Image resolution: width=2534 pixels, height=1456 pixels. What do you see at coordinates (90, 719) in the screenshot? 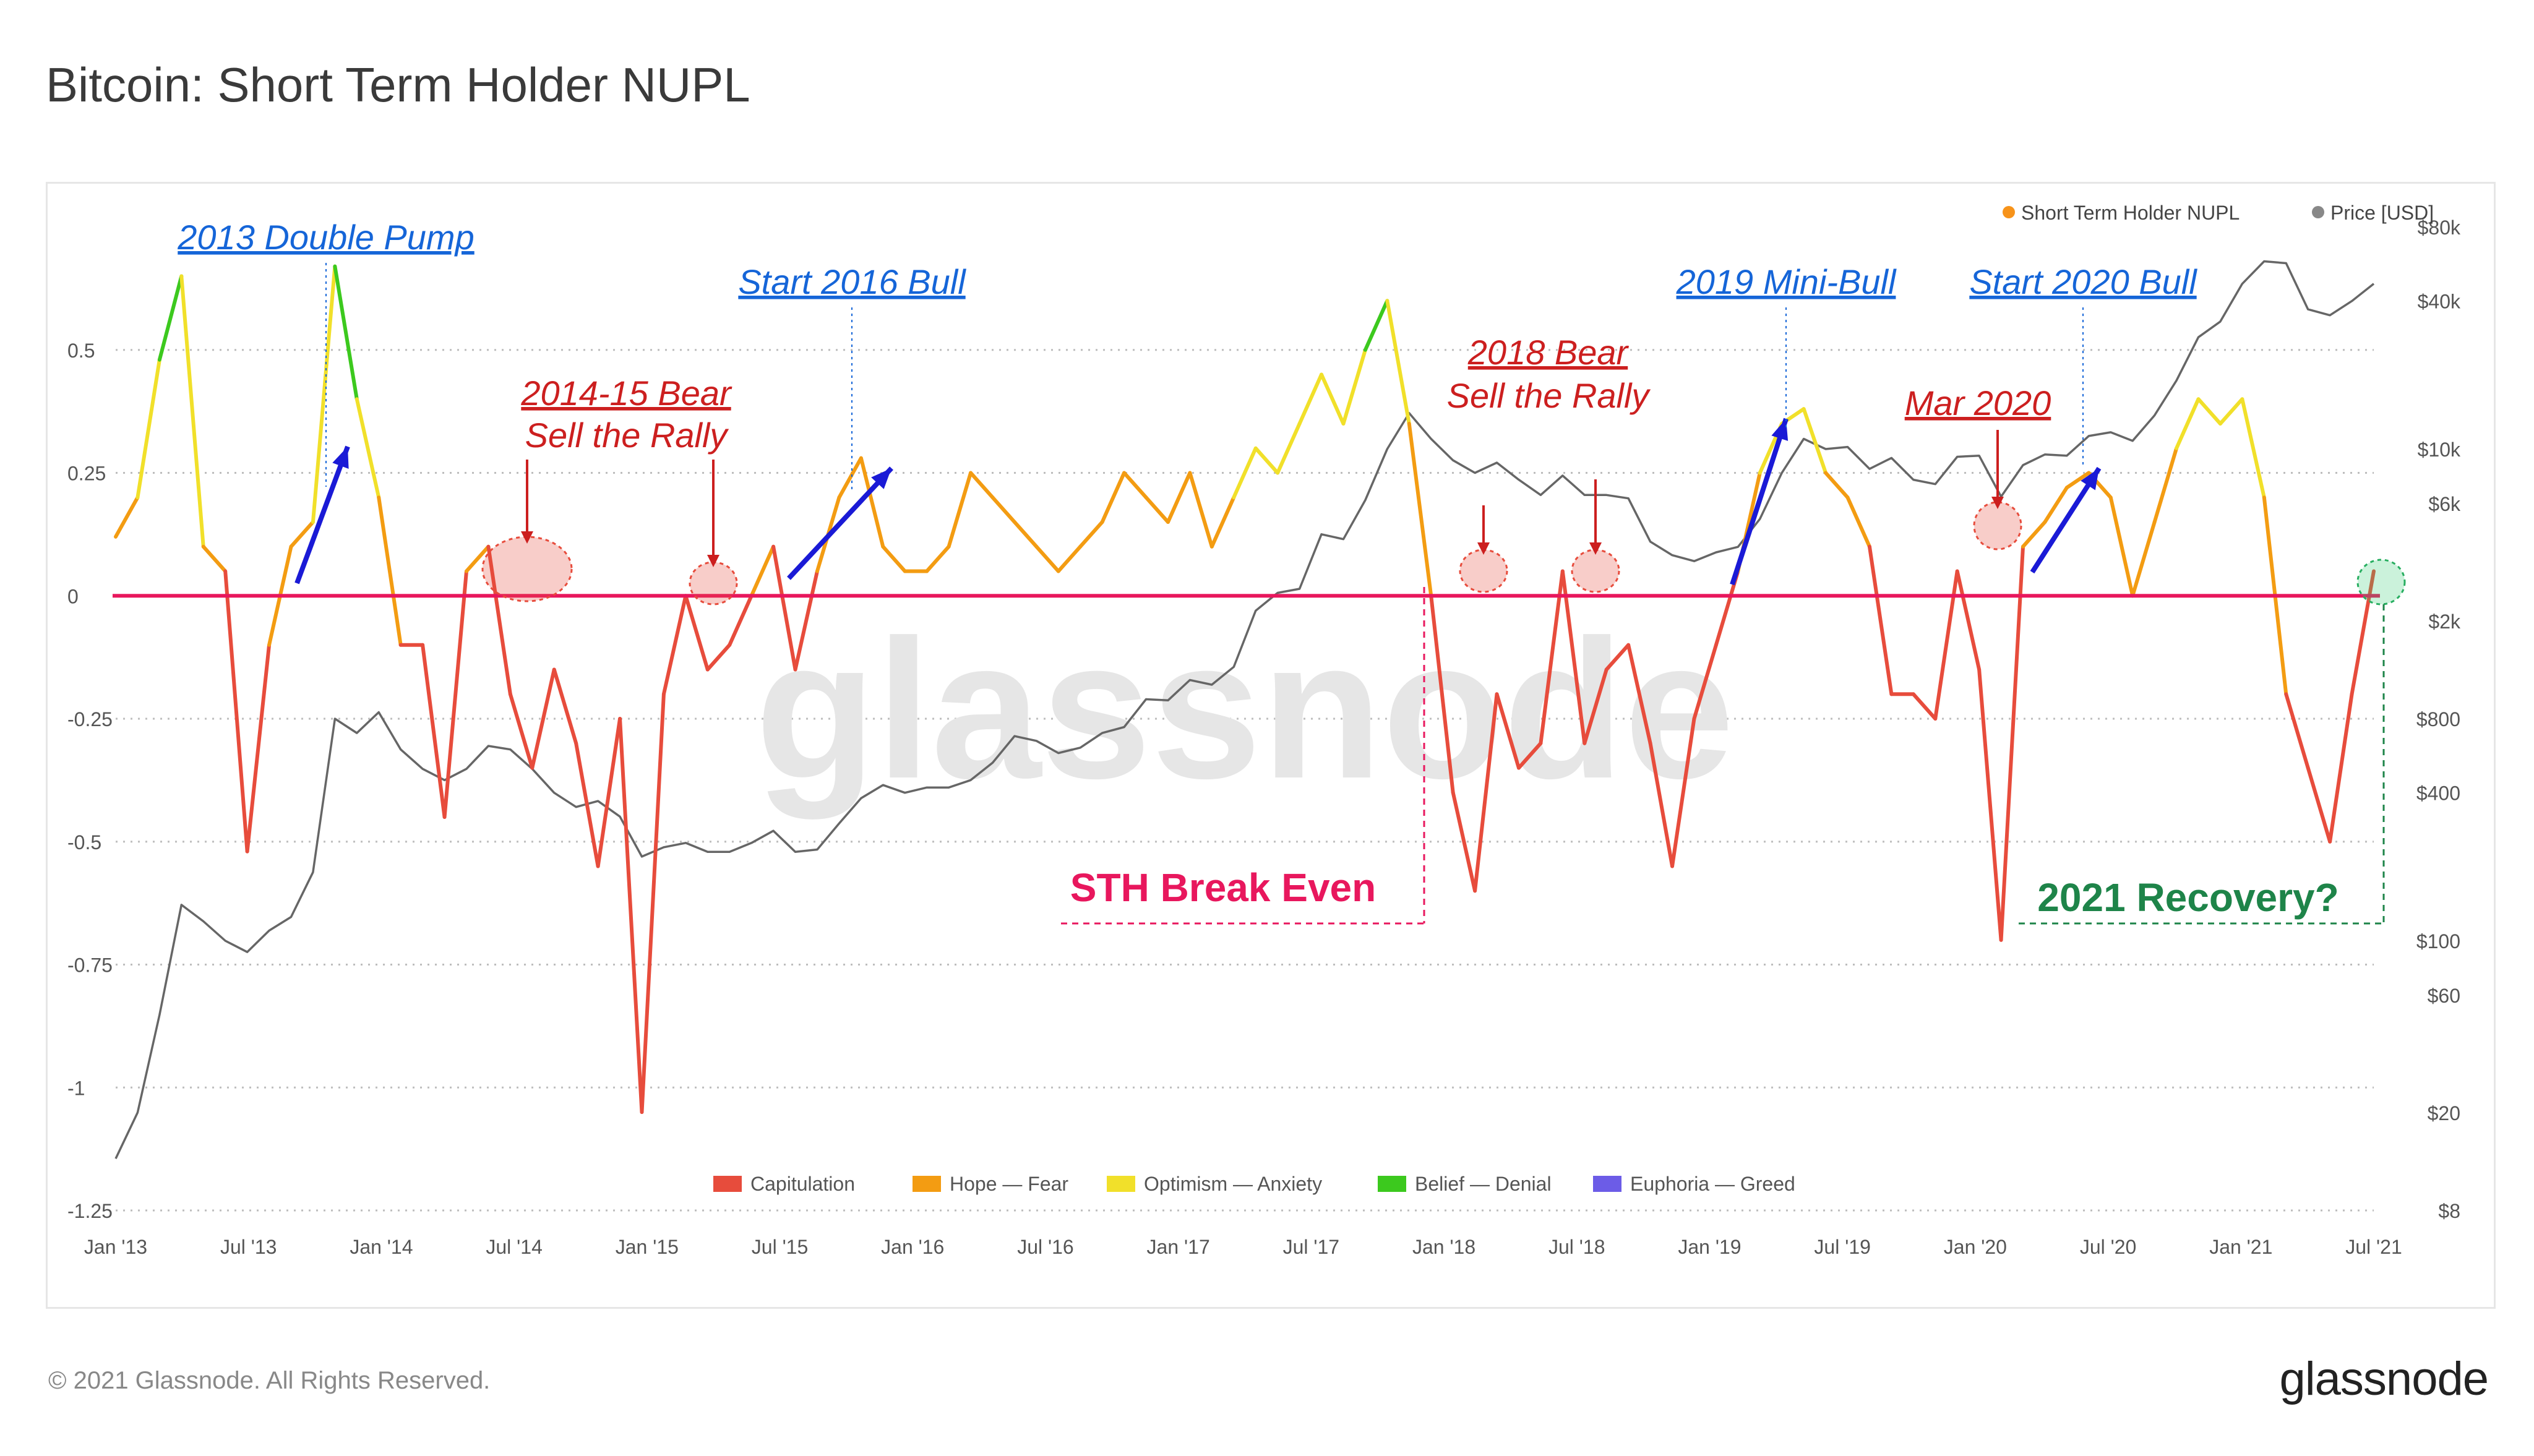
I see `y-left-tick-label: -0.25` at bounding box center [90, 719].